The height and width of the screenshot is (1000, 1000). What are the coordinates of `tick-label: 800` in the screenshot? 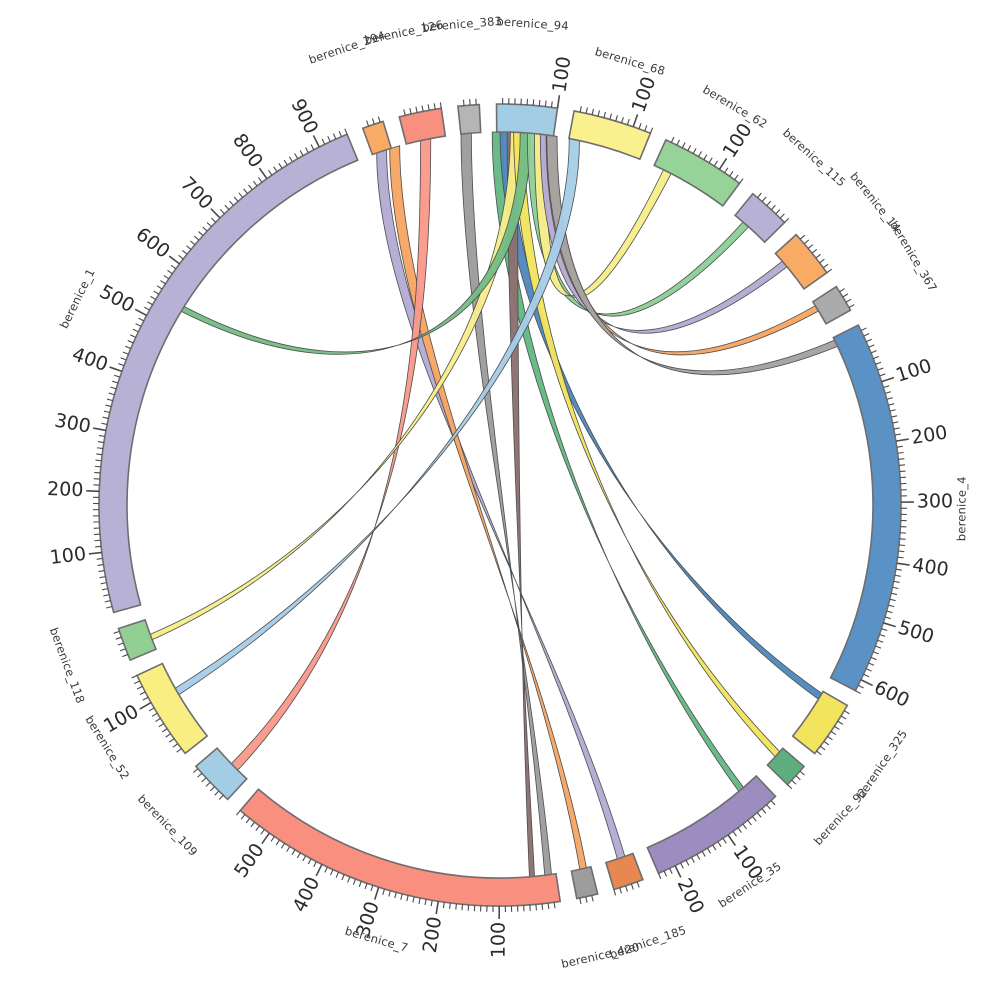 It's located at (247, 151).